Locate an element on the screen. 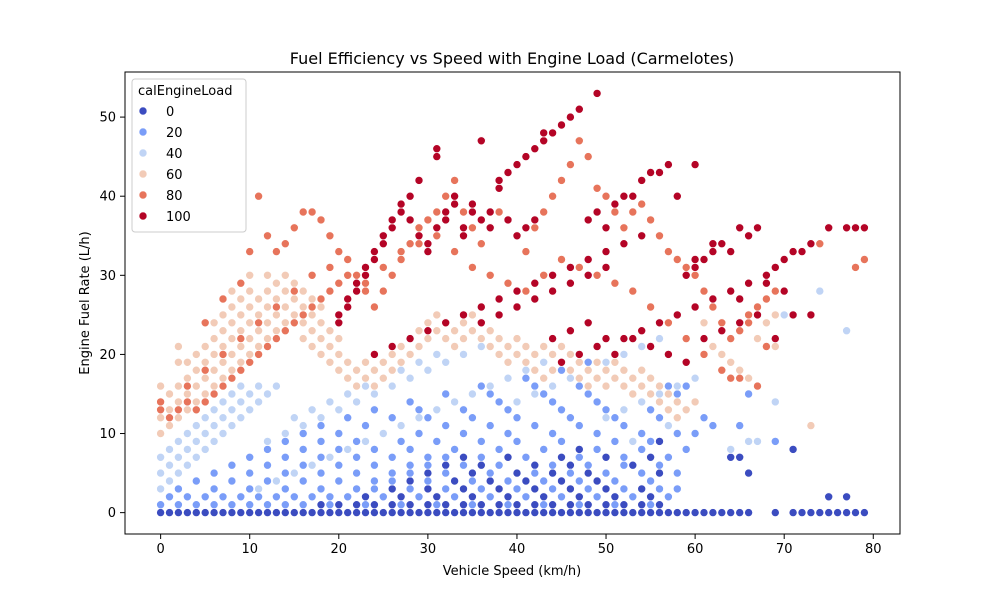 The height and width of the screenshot is (600, 1000). legend-entry: 0 is located at coordinates (156, 112).